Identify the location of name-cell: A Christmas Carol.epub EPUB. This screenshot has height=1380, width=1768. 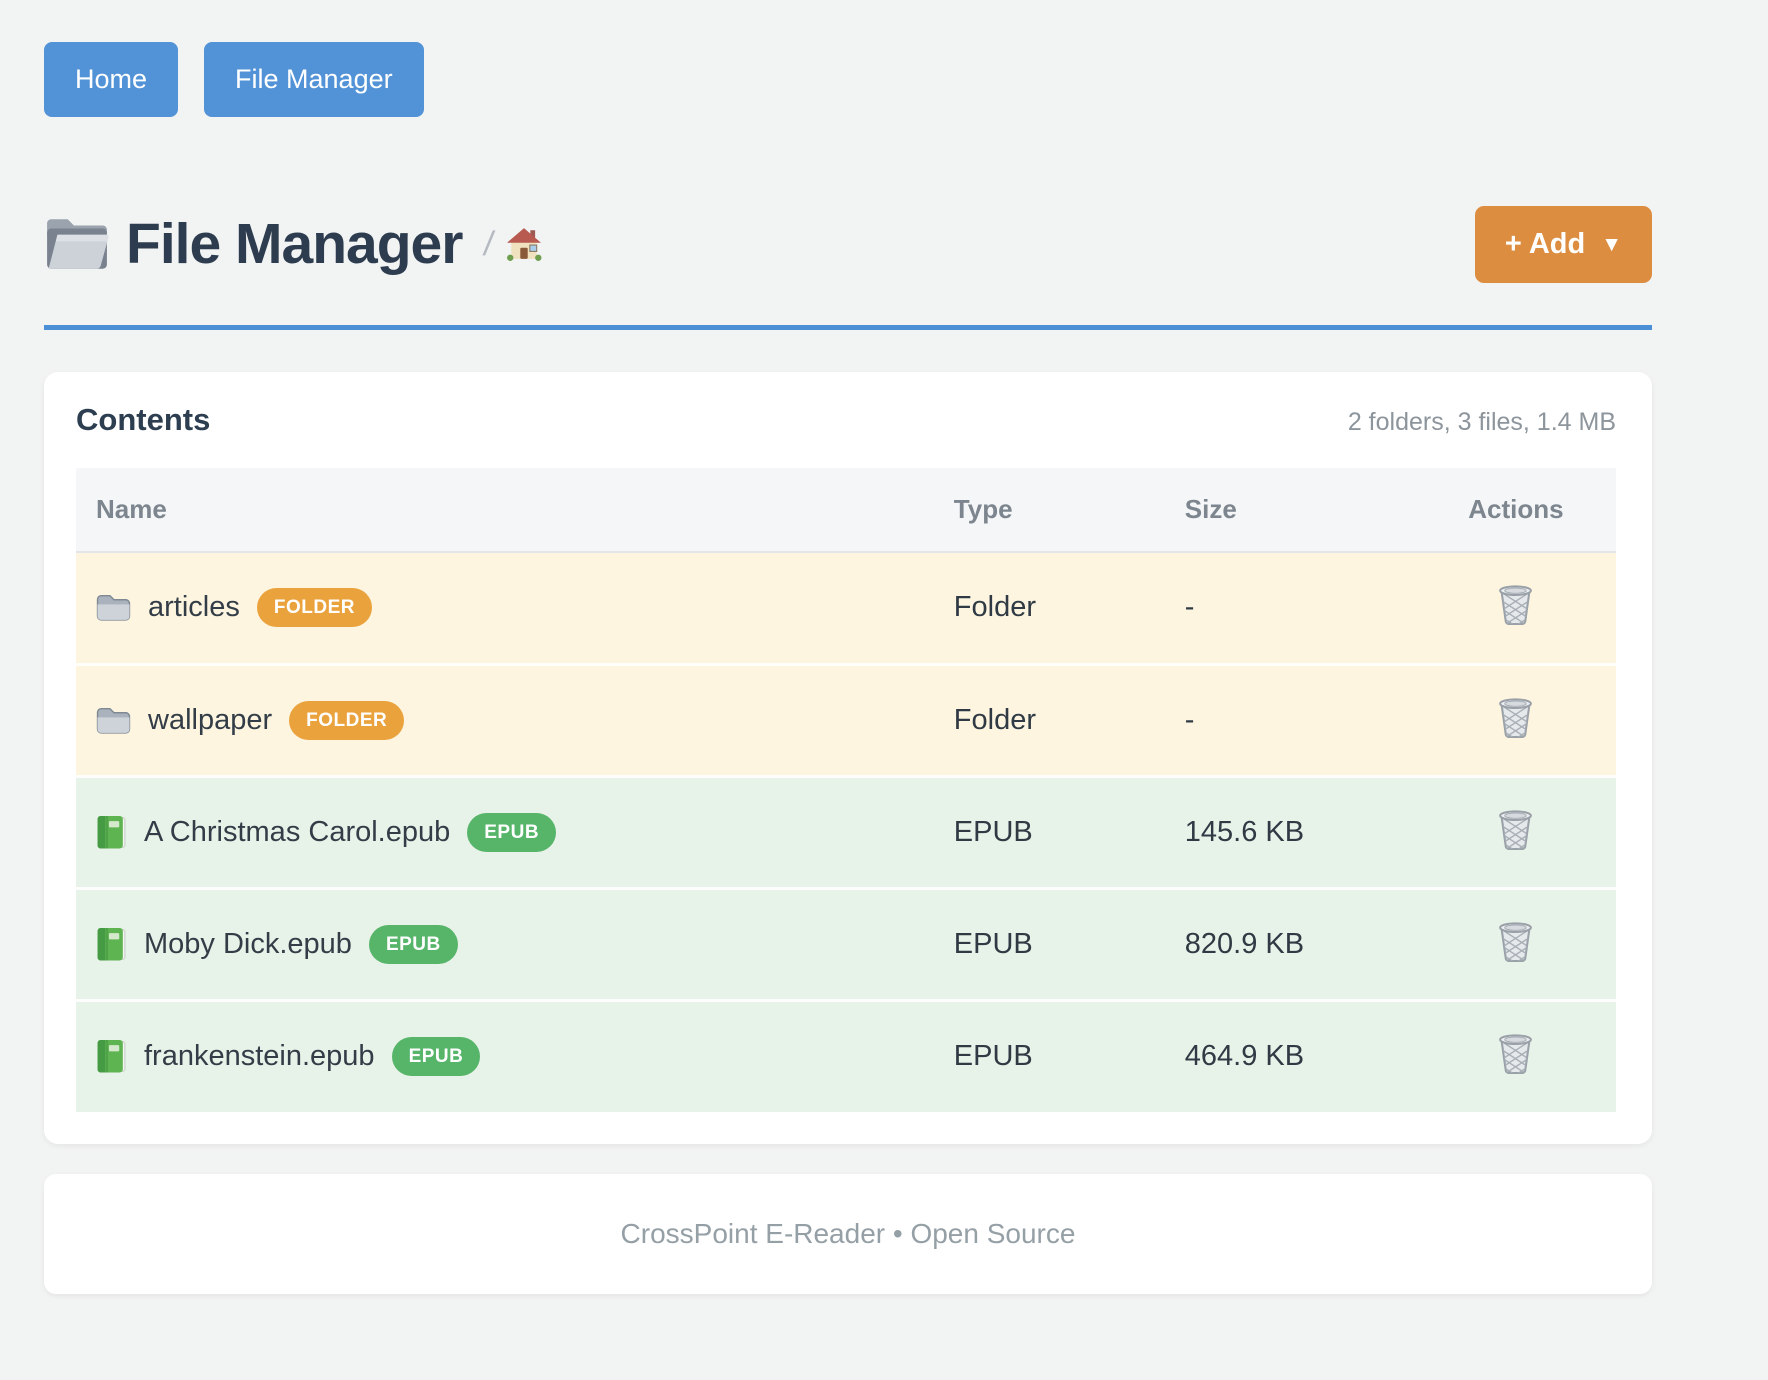
(515, 832).